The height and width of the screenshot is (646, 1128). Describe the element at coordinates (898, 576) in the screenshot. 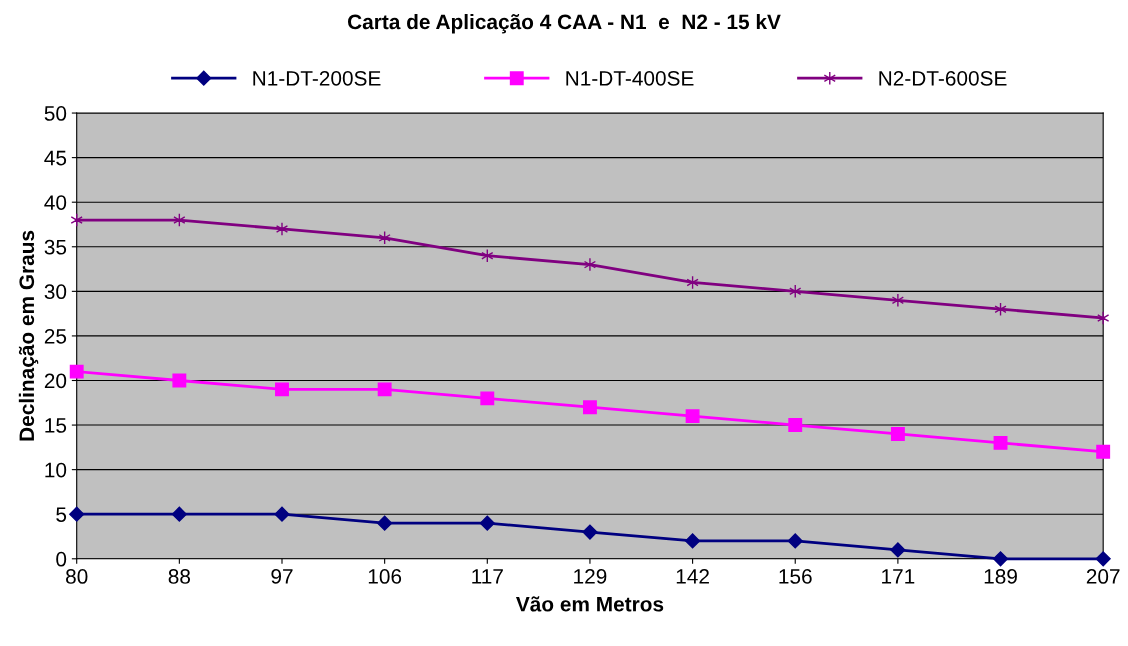

I see `x-tick-label: 171` at that location.